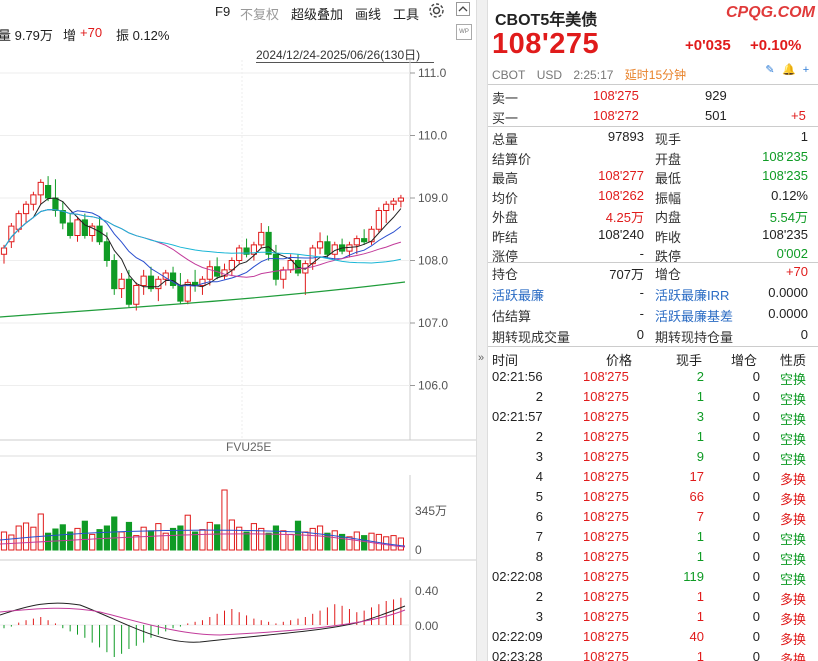  Describe the element at coordinates (406, 14) in the screenshot. I see `tools-button: 工具` at that location.